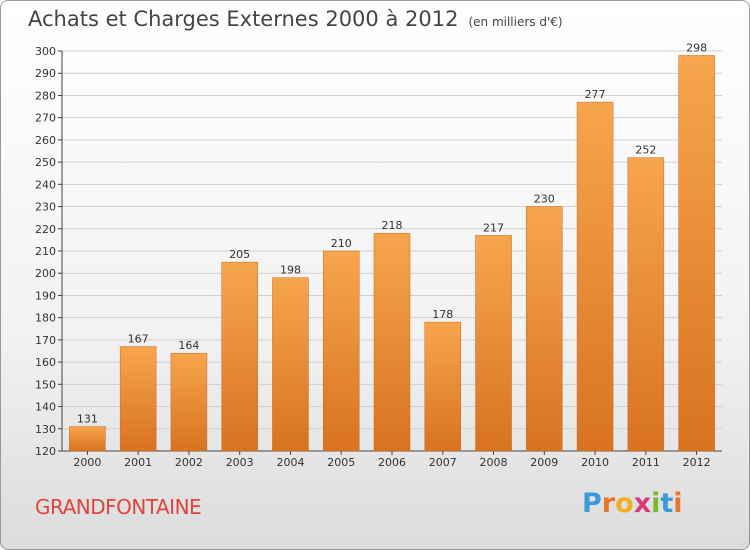 This screenshot has width=750, height=550. What do you see at coordinates (624, 503) in the screenshot?
I see `logo-letter: o` at bounding box center [624, 503].